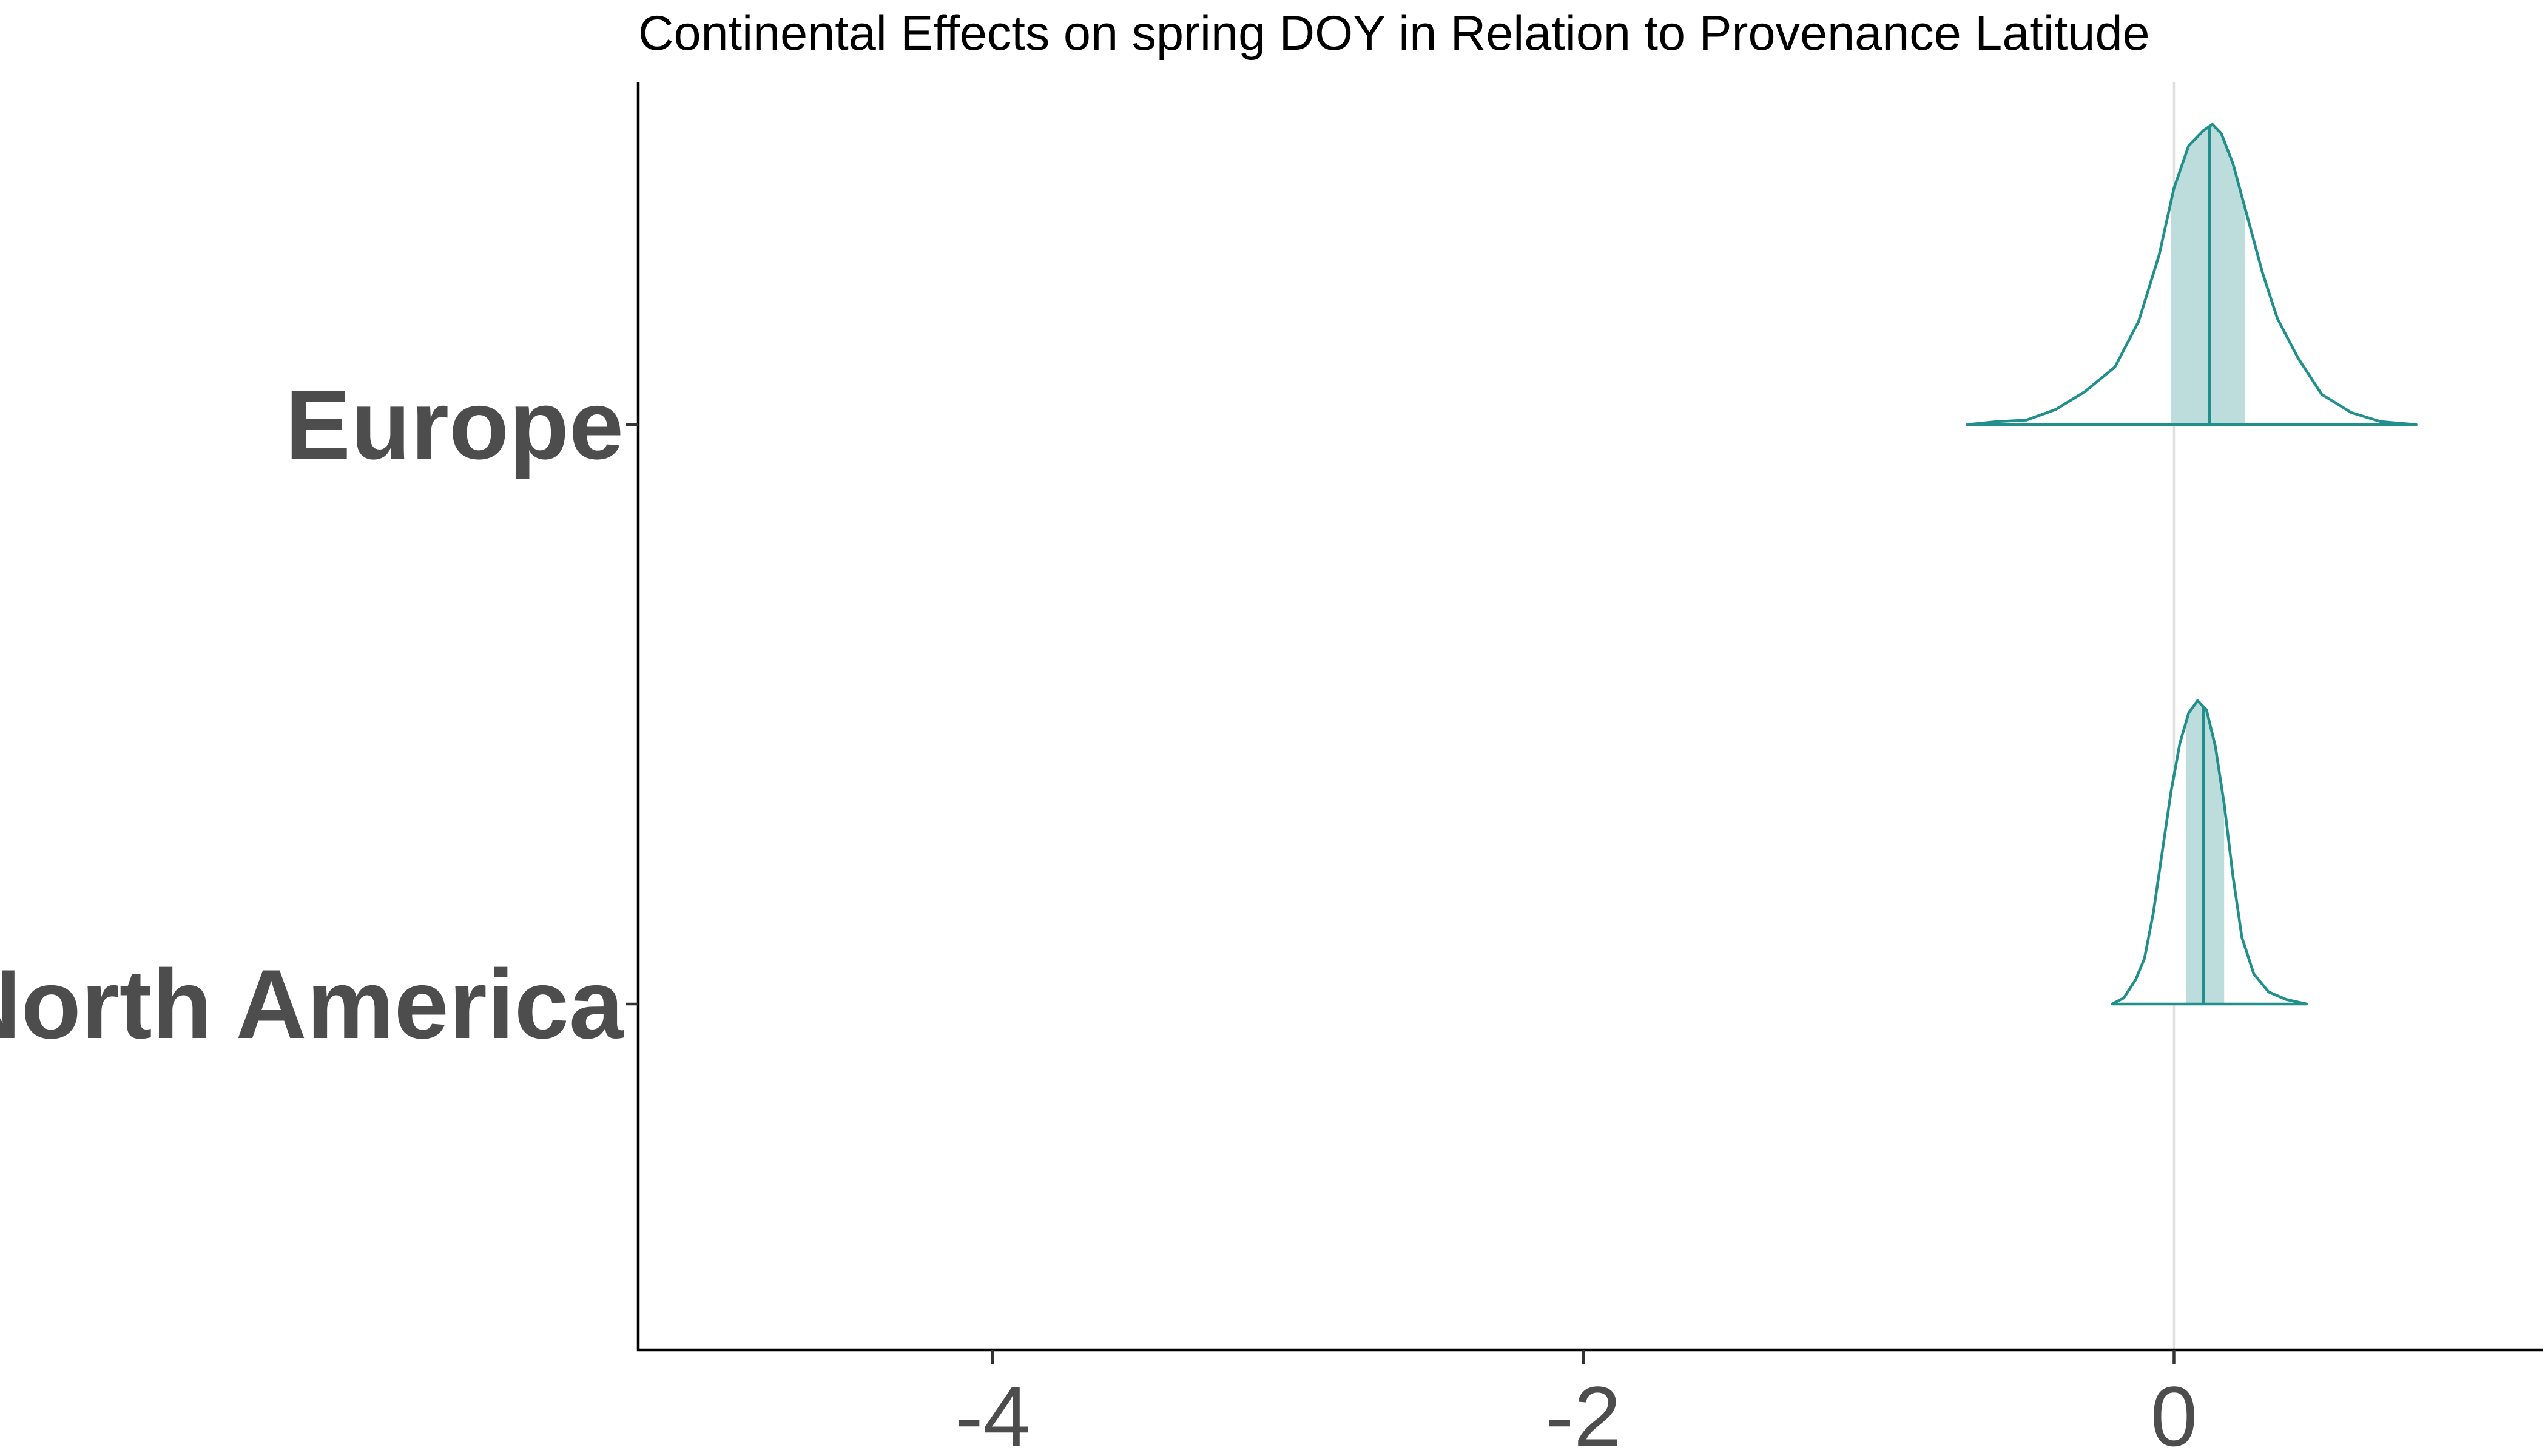  I want to click on ridge-north-america, so click(2209, 852).